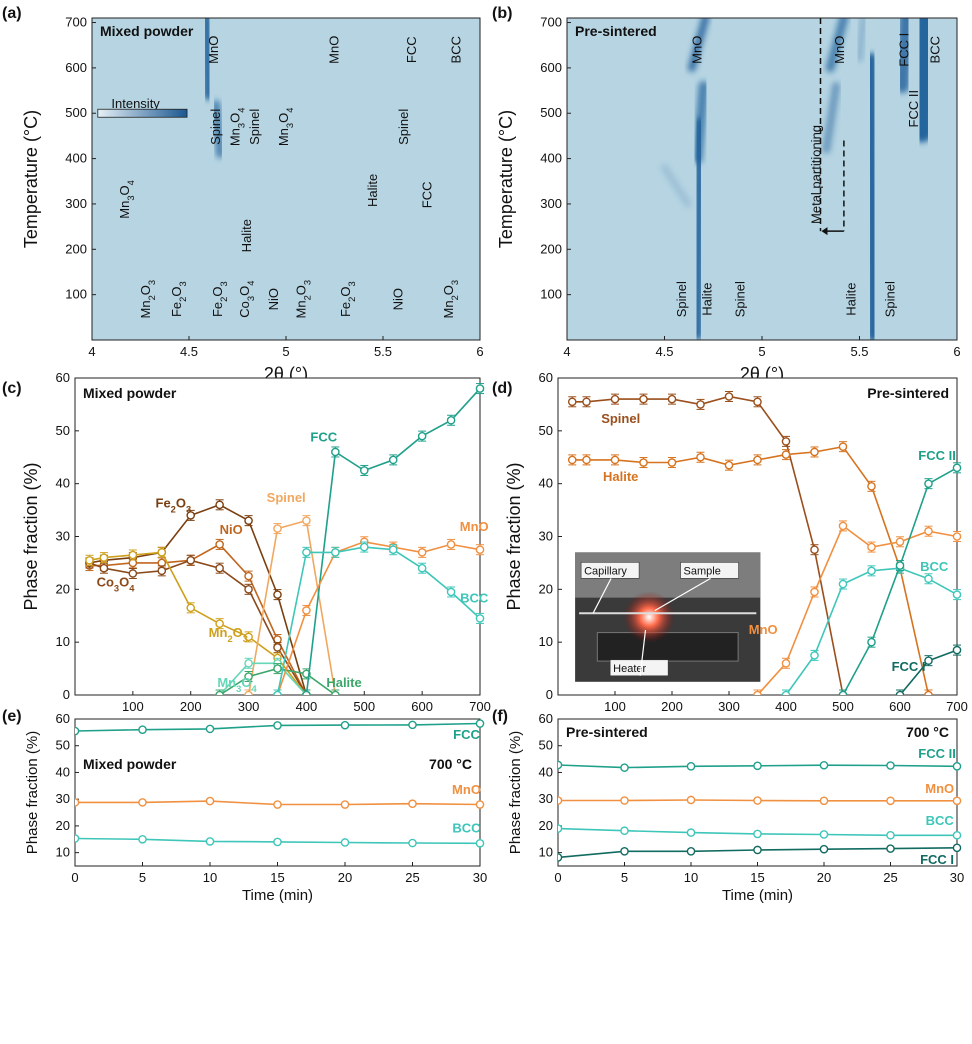 The width and height of the screenshot is (972, 1044). I want to click on temperature-label: 700 °C, so click(927, 732).